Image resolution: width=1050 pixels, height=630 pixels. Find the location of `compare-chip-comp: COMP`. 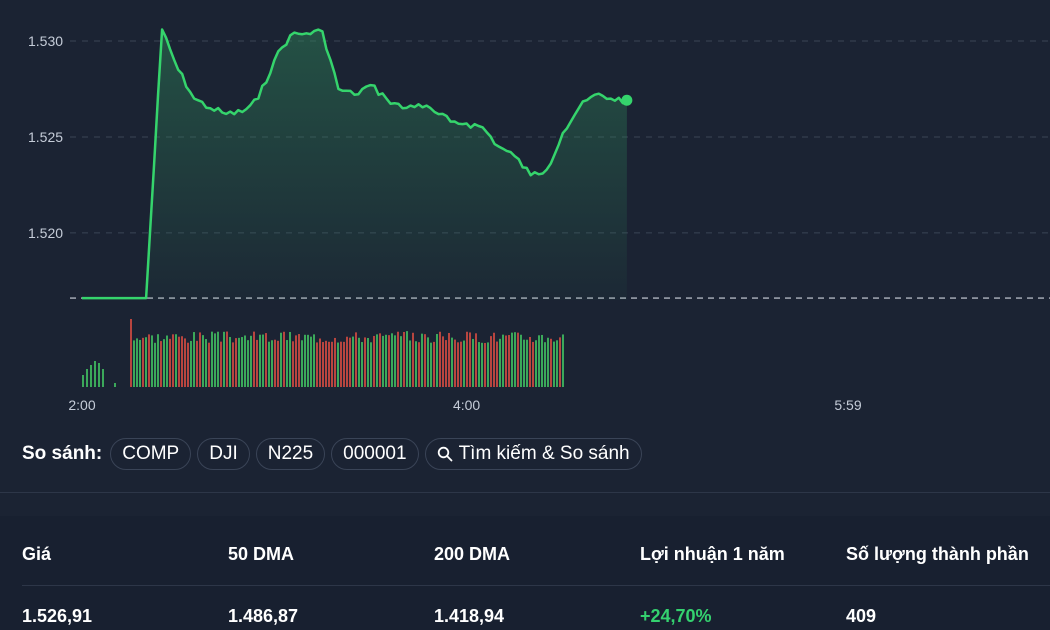

compare-chip-comp: COMP is located at coordinates (151, 454).